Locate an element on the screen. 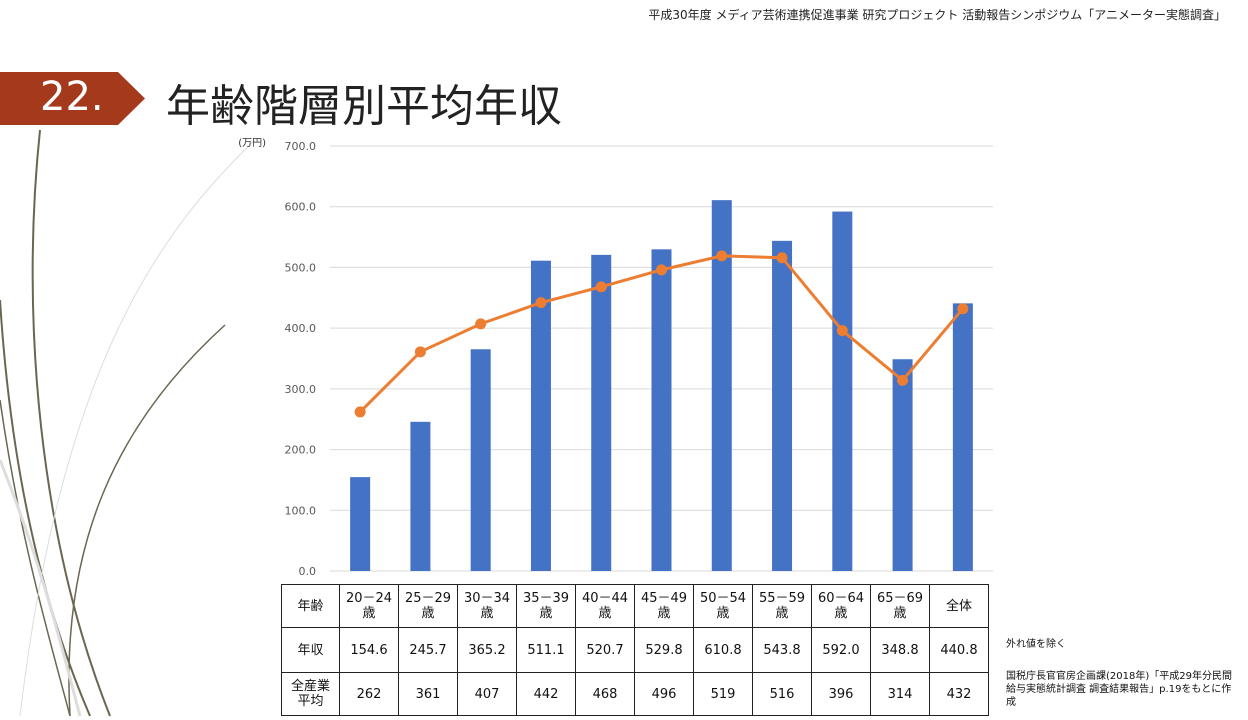  income-cell: 154.6 is located at coordinates (369, 650).